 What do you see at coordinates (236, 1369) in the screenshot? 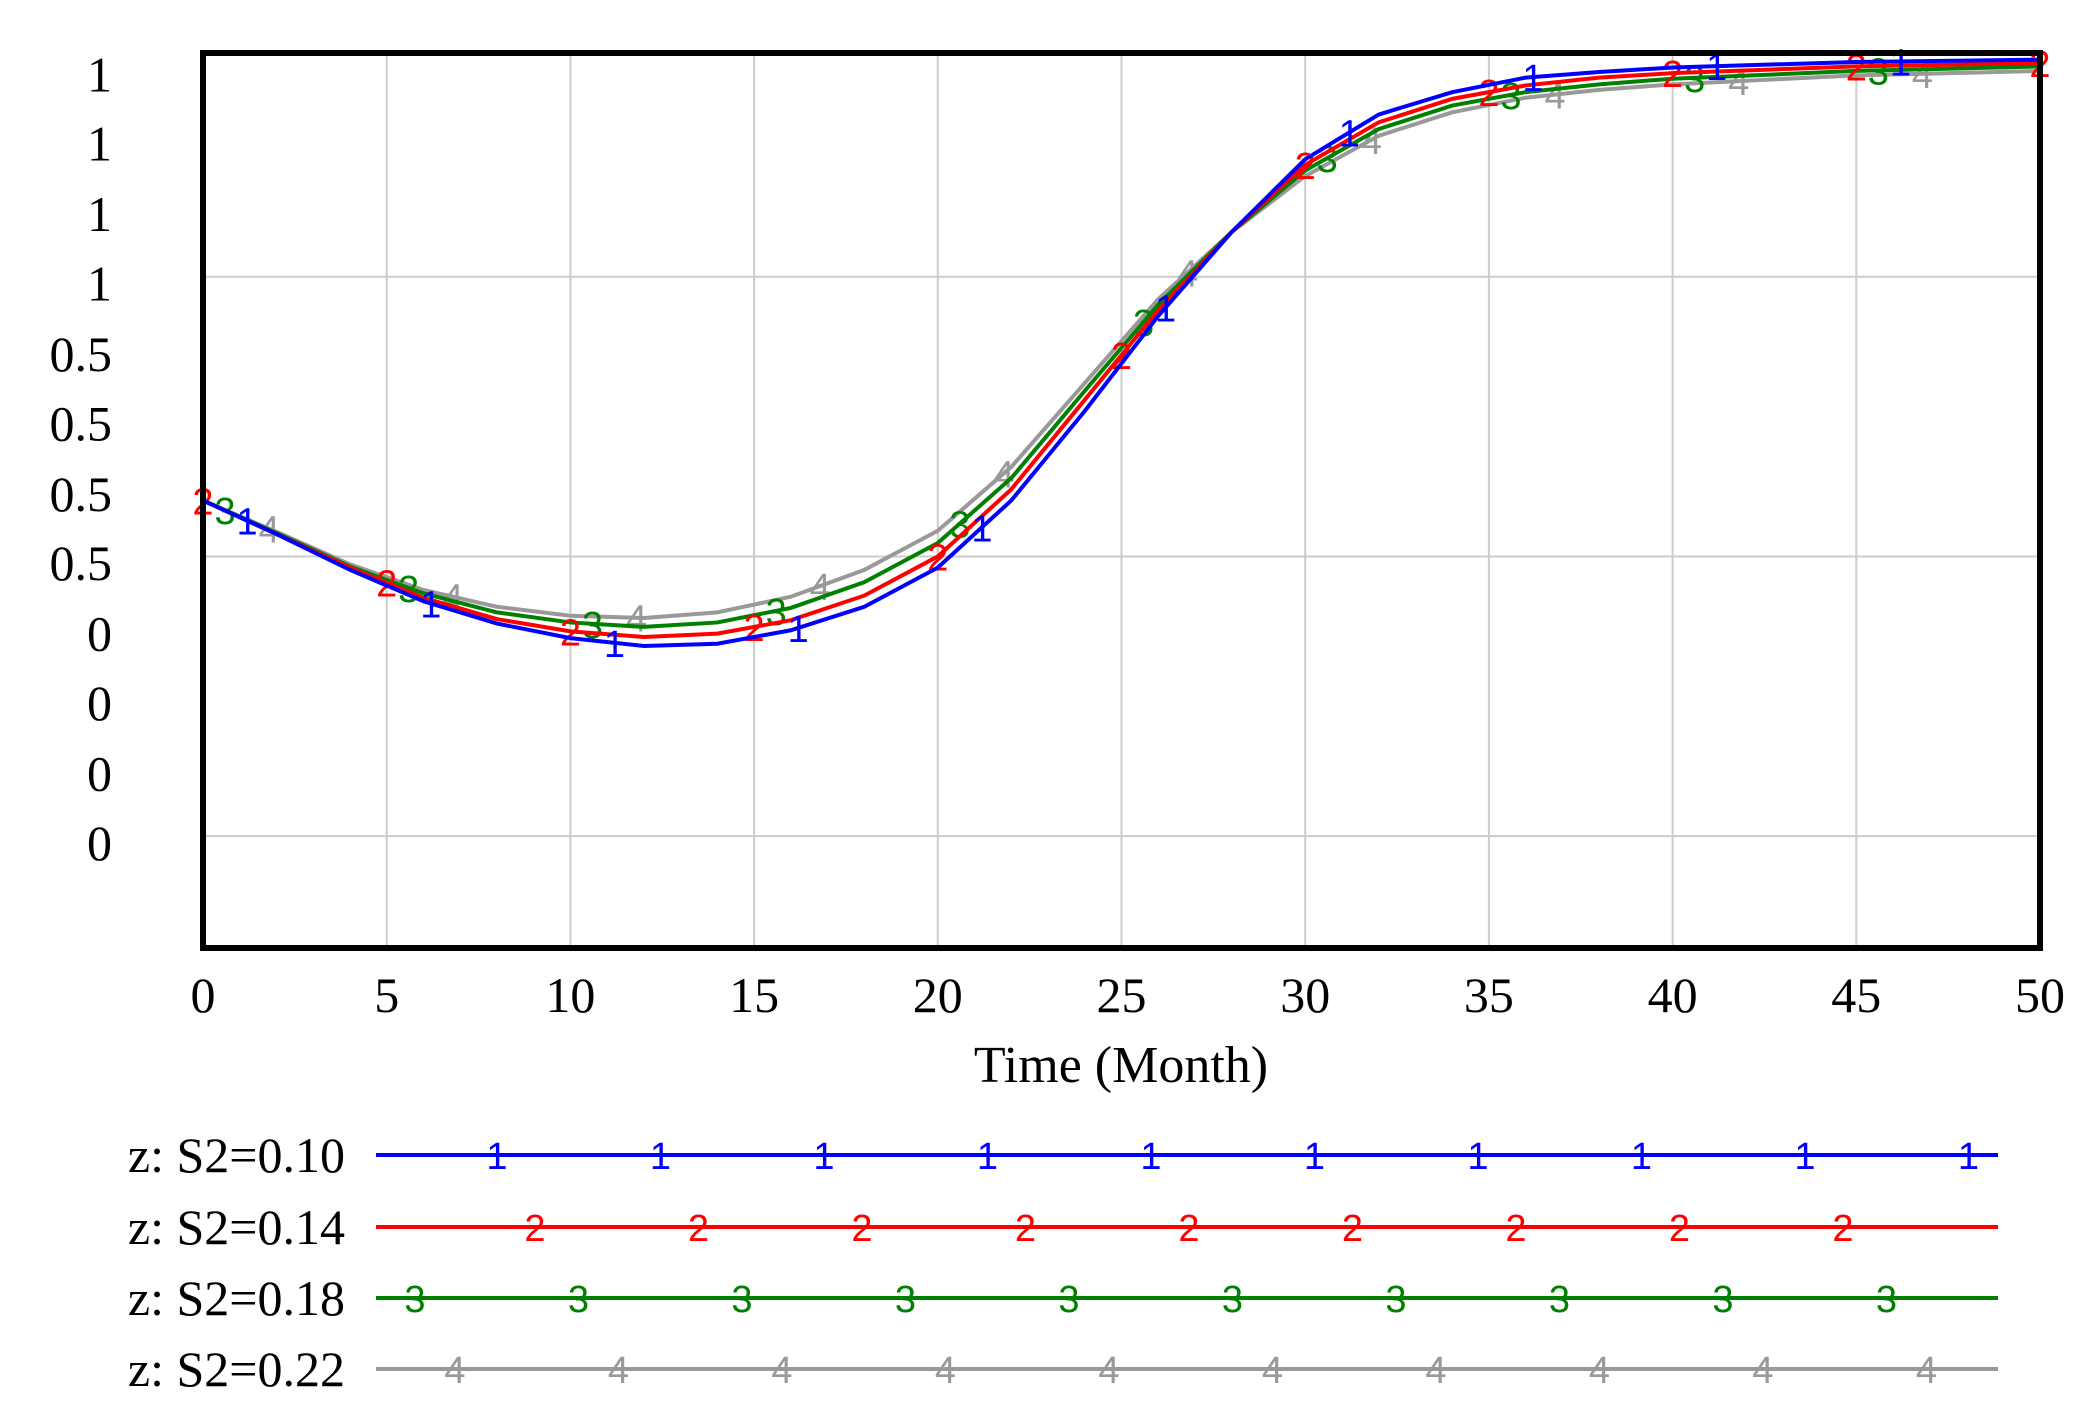
I see `legend-label: z: S2=0.22` at bounding box center [236, 1369].